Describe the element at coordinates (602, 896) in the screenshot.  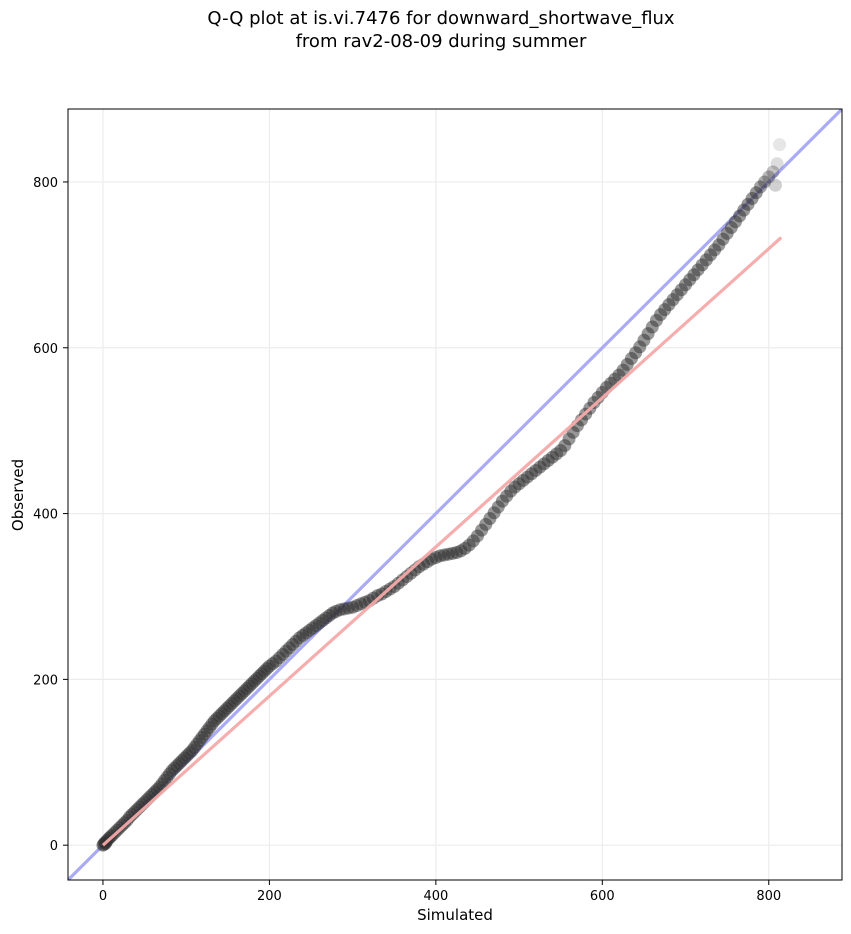
I see `x-tick-label: 600` at that location.